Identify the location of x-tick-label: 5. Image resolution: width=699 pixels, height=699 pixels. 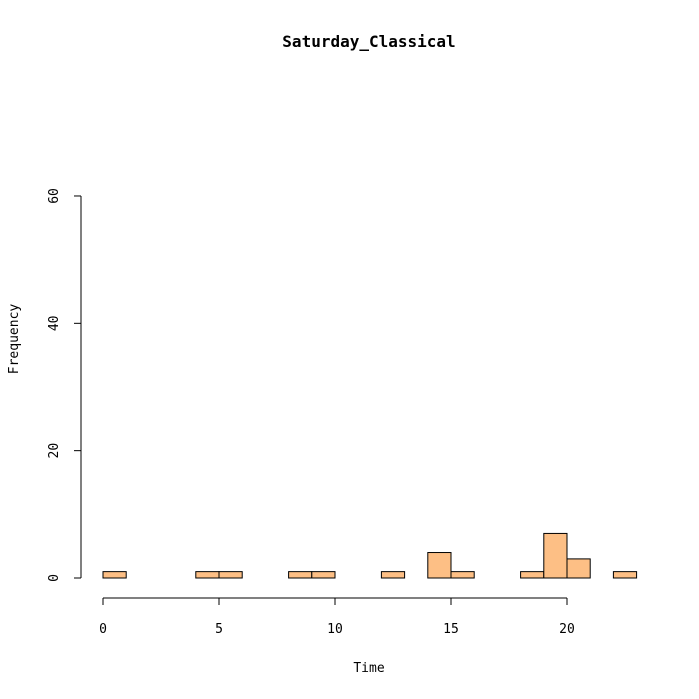
(219, 629).